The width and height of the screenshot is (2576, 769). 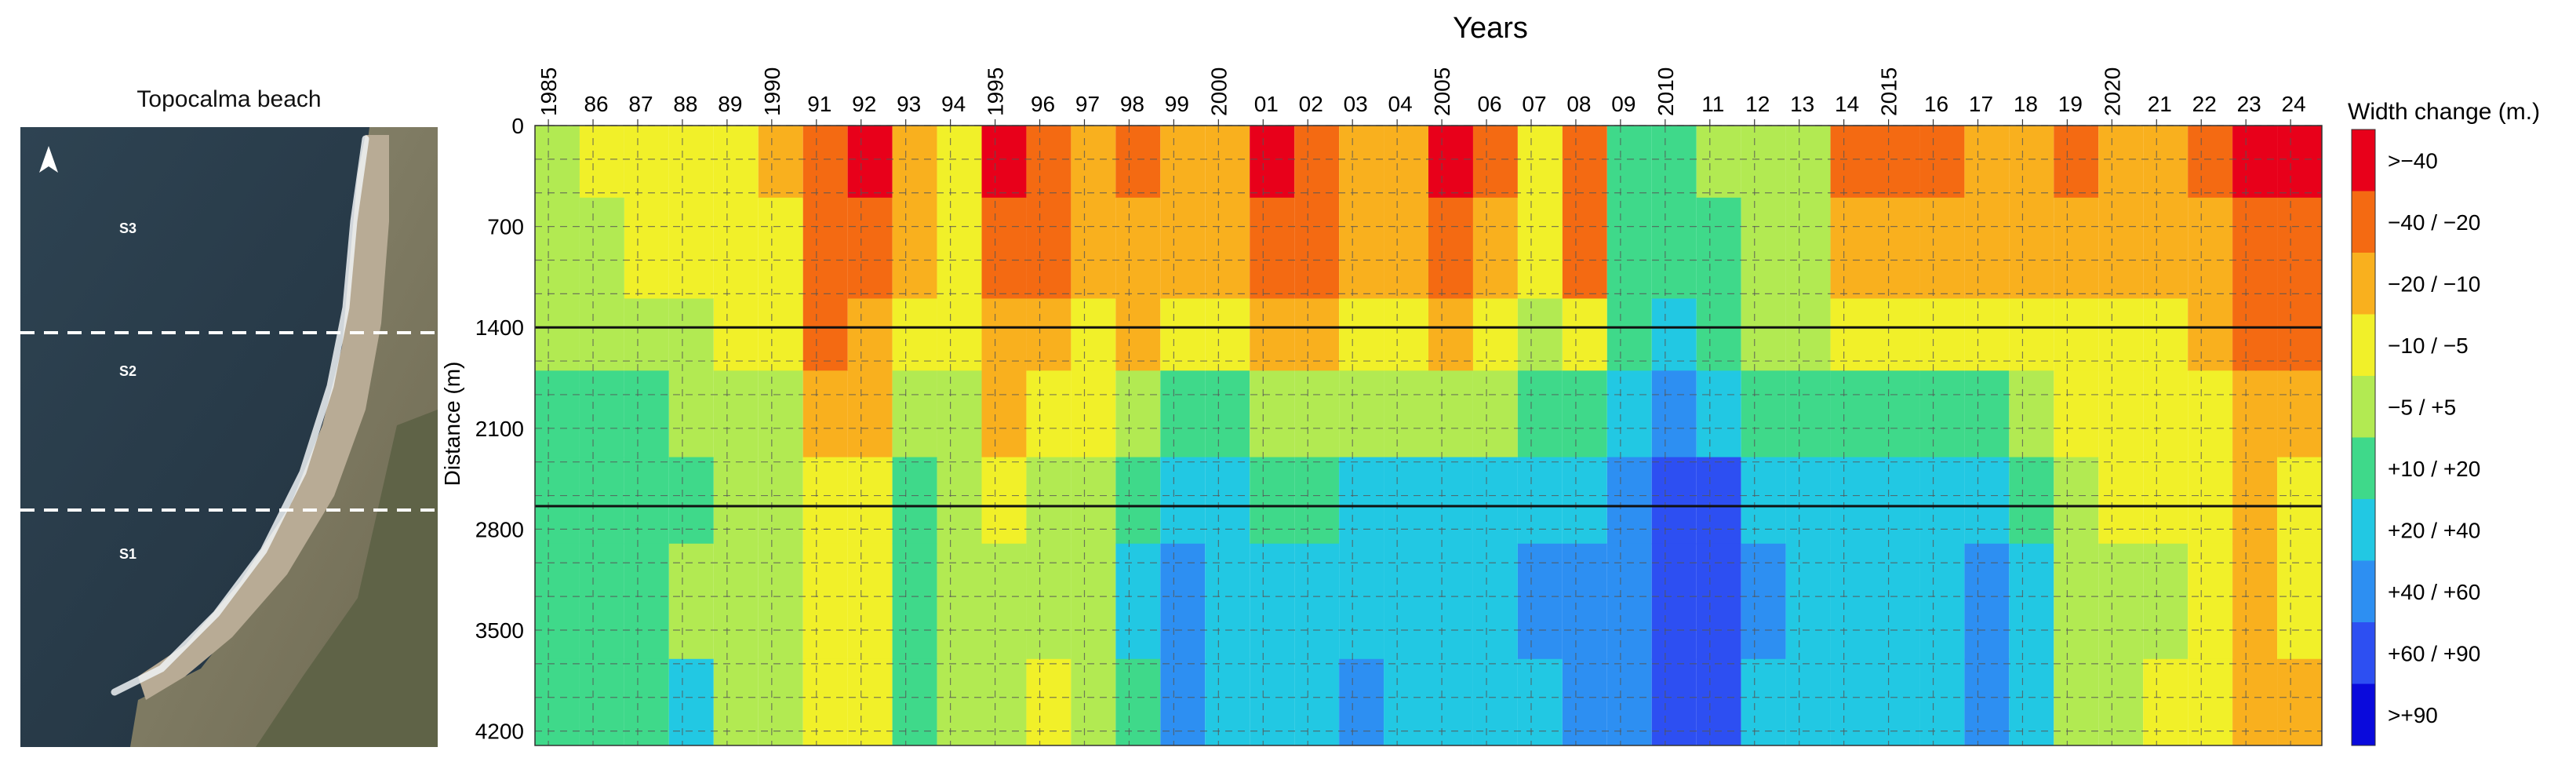 I want to click on x-tick-label: 96, so click(x=1043, y=104).